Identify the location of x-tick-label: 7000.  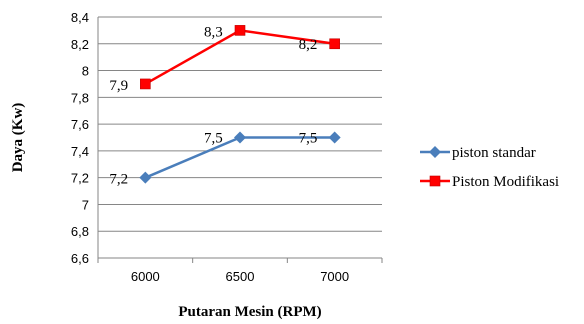
(334, 276).